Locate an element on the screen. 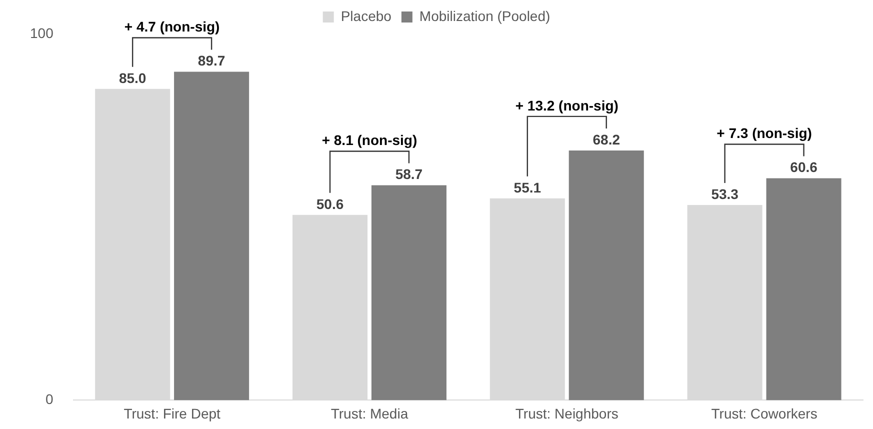 The image size is (873, 429). data-label: 58.7 is located at coordinates (409, 174).